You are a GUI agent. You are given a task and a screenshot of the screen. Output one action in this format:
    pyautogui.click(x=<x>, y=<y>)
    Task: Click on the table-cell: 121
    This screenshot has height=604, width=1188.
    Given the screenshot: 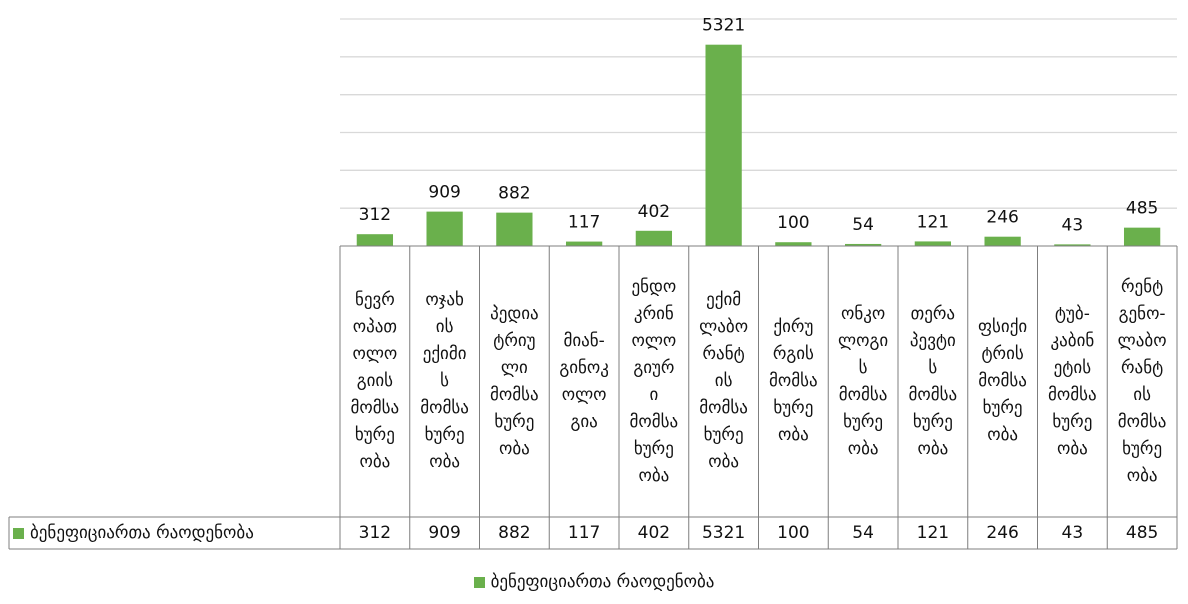 What is the action you would take?
    pyautogui.click(x=933, y=533)
    